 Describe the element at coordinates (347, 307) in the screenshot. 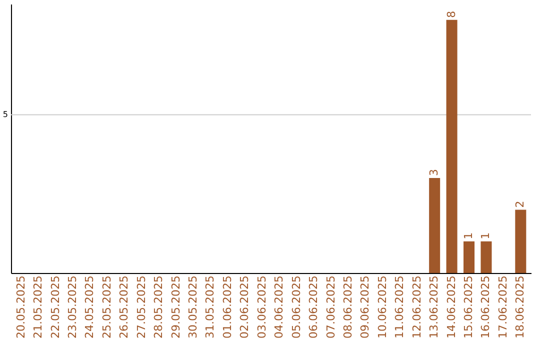

I see `x-tick-label: 08.06.2025` at that location.